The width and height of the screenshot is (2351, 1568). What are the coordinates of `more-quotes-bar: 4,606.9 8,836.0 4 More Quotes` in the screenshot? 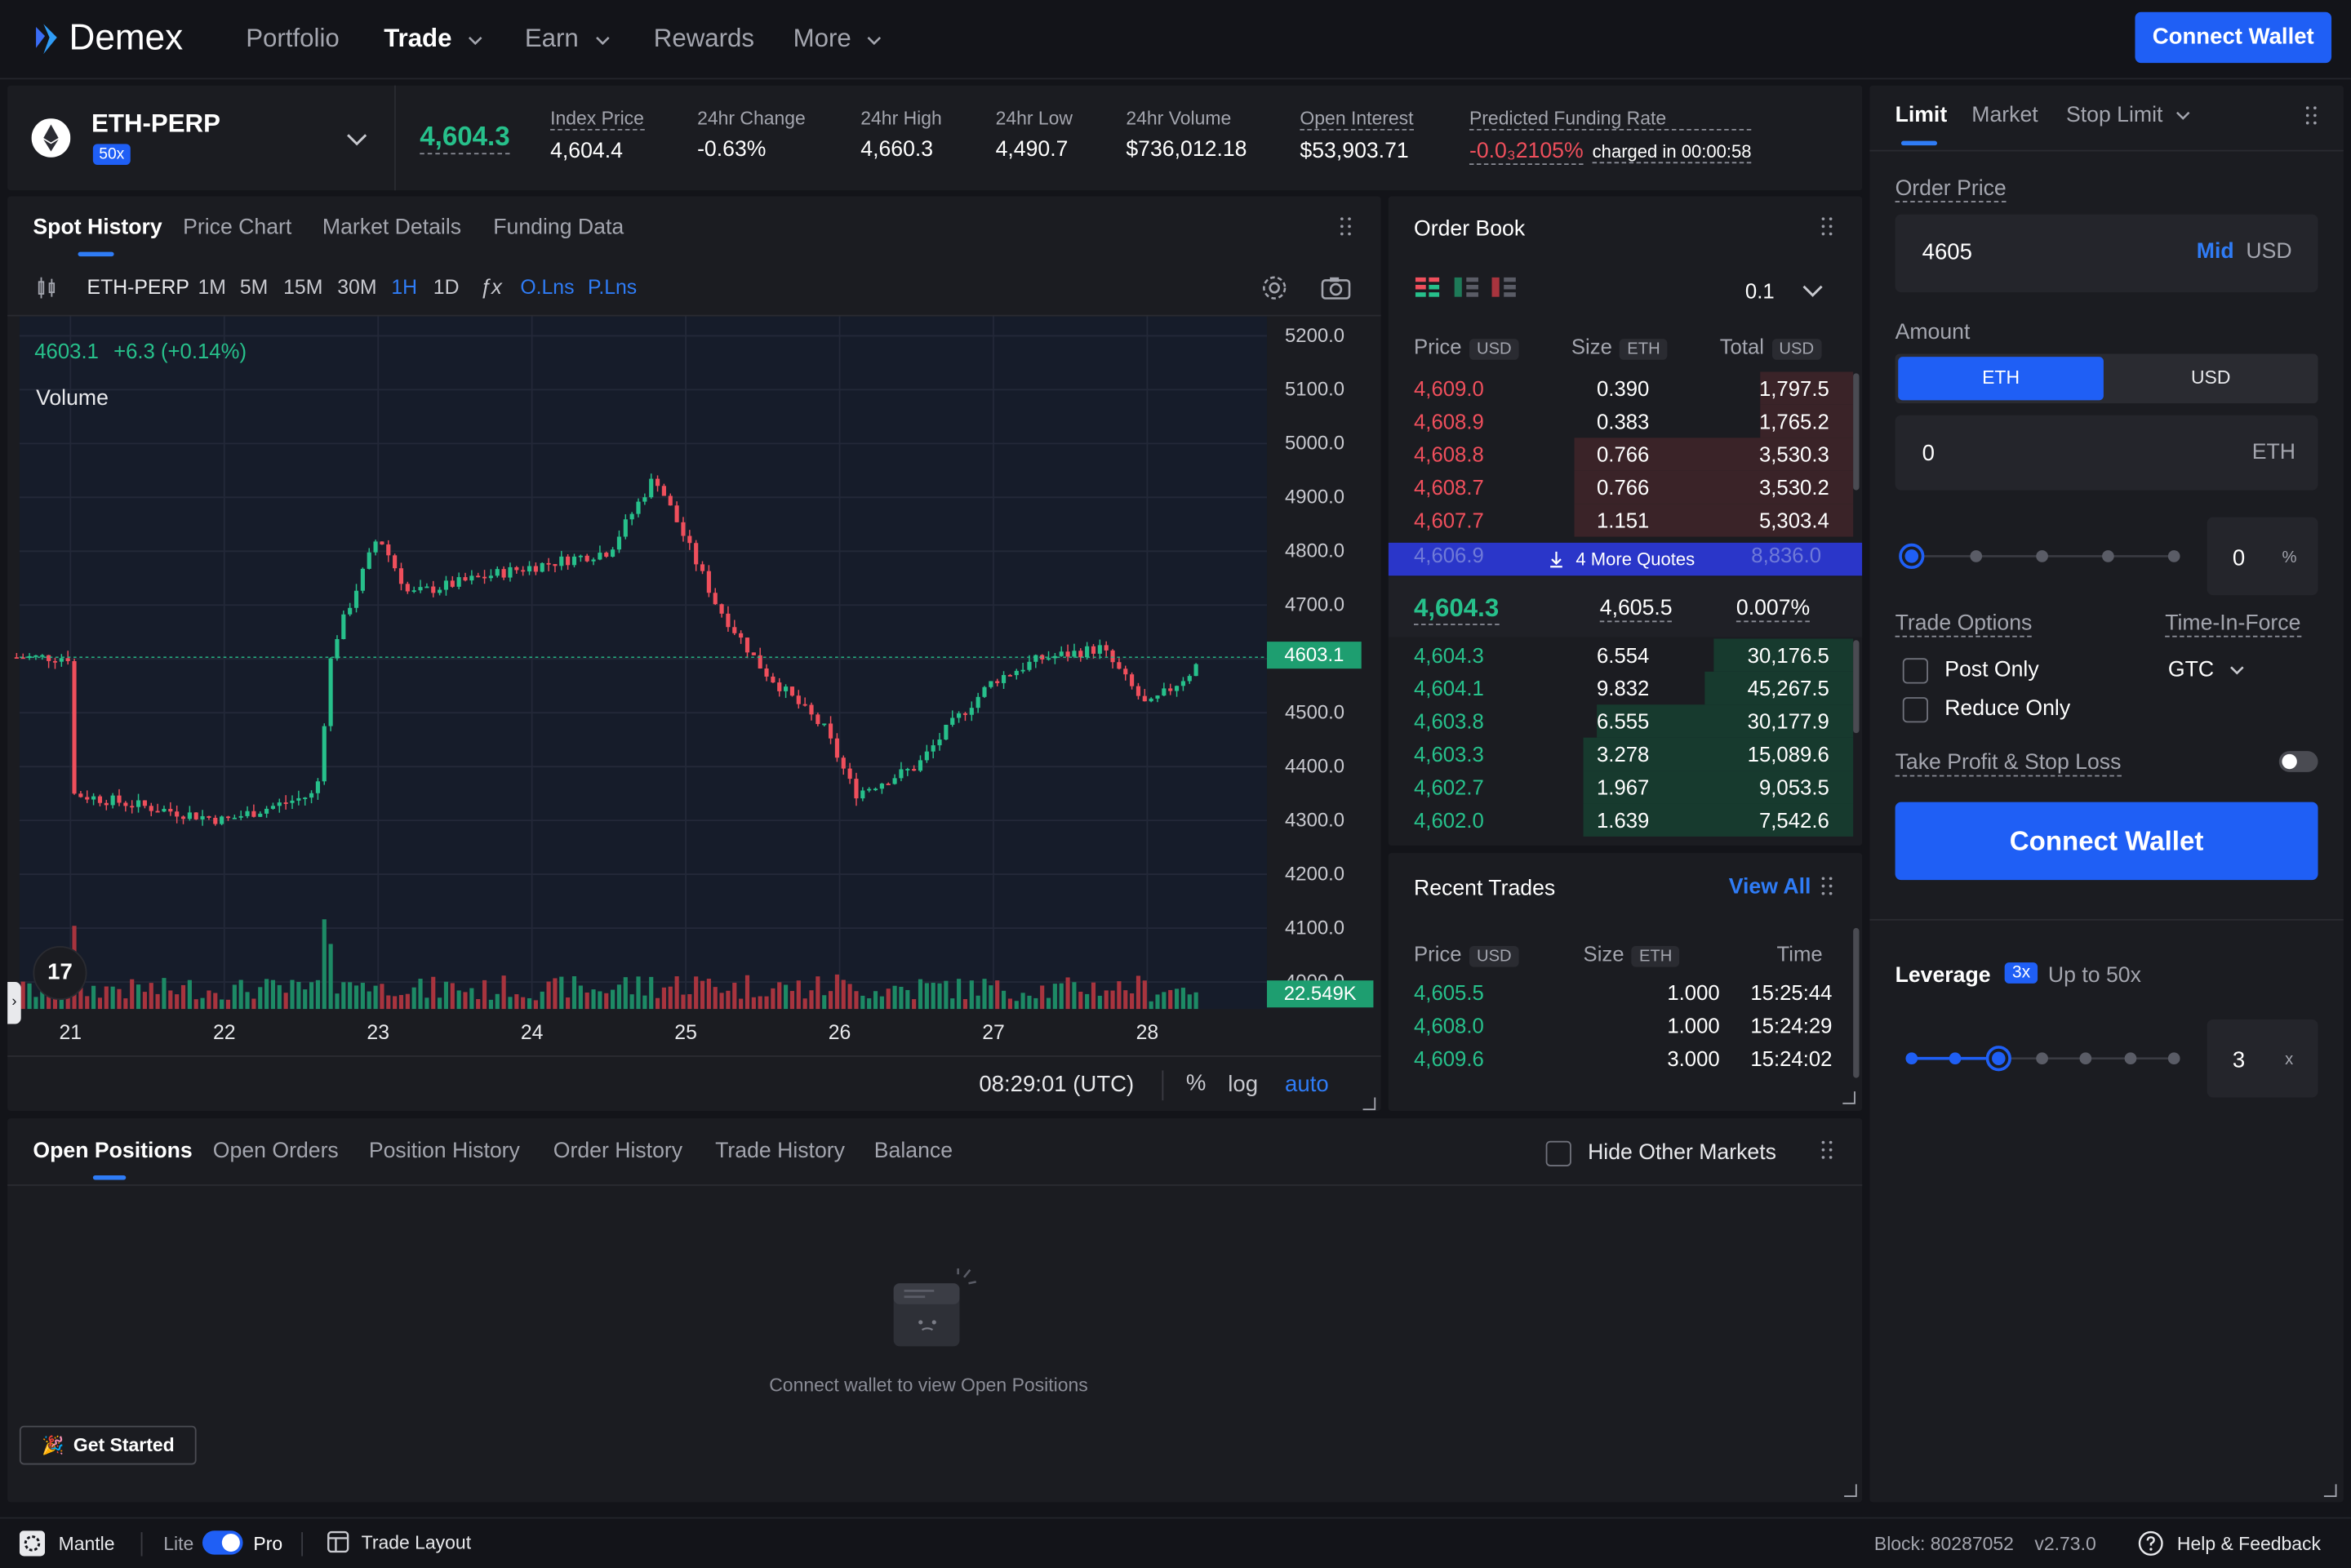 It's located at (1625, 559).